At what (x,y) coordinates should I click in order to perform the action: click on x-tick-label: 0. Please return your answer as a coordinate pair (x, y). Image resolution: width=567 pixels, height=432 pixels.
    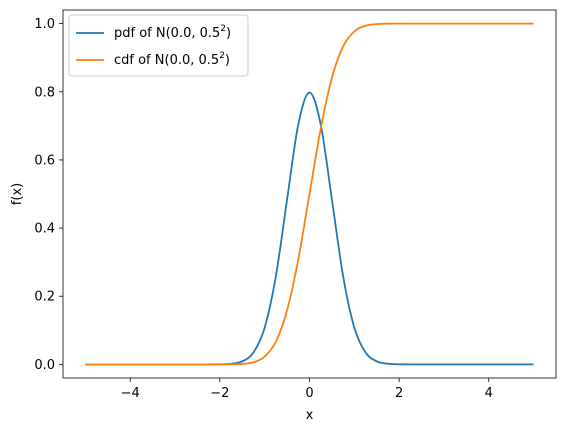
    Looking at the image, I should click on (309, 393).